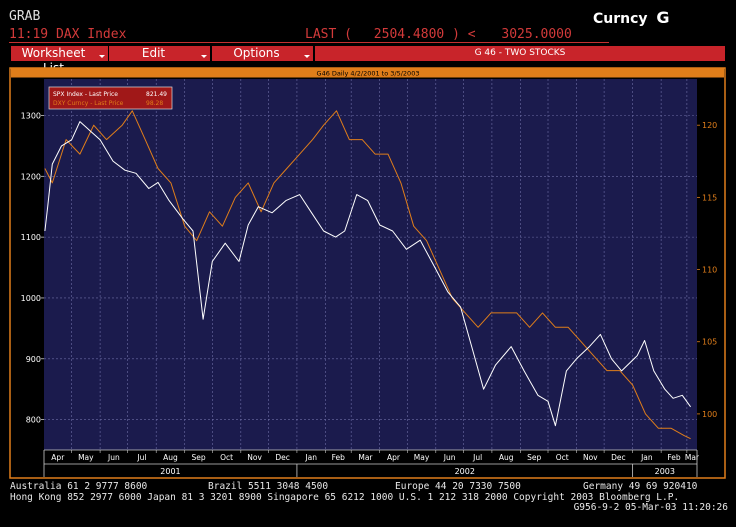 The height and width of the screenshot is (527, 736). I want to click on x-axis-years: 2001 2002 2003, so click(417, 470).